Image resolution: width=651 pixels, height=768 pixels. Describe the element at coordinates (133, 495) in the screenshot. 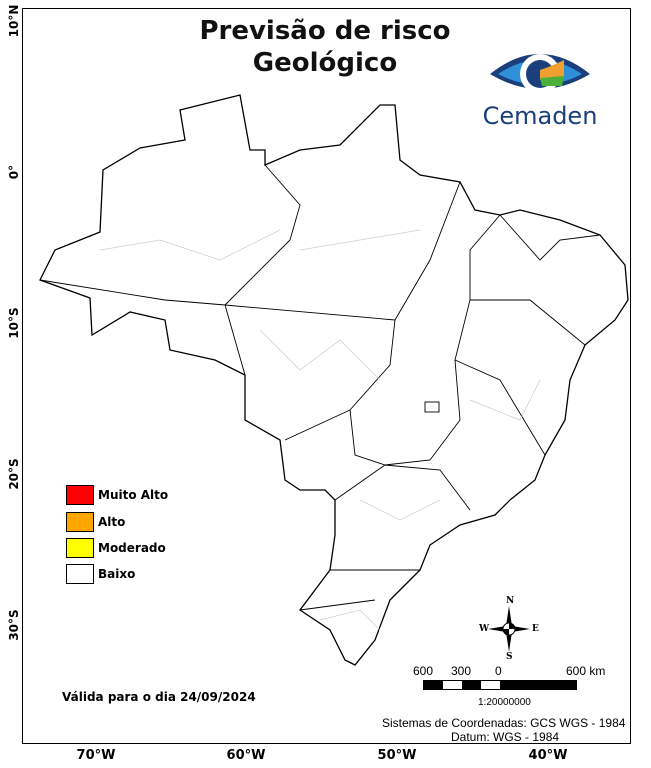

I see `legend-label: Muito Alto` at that location.